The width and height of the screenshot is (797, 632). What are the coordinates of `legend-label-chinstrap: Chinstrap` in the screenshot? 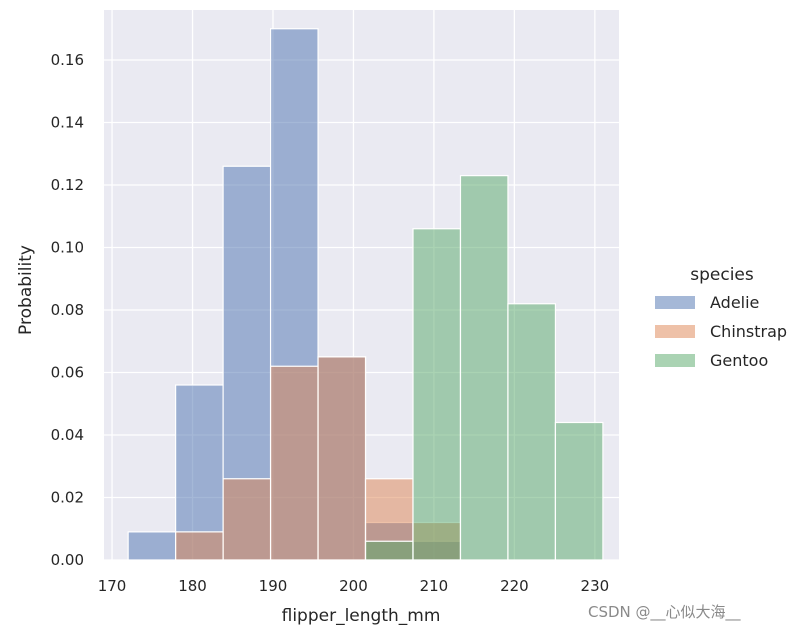 It's located at (748, 331).